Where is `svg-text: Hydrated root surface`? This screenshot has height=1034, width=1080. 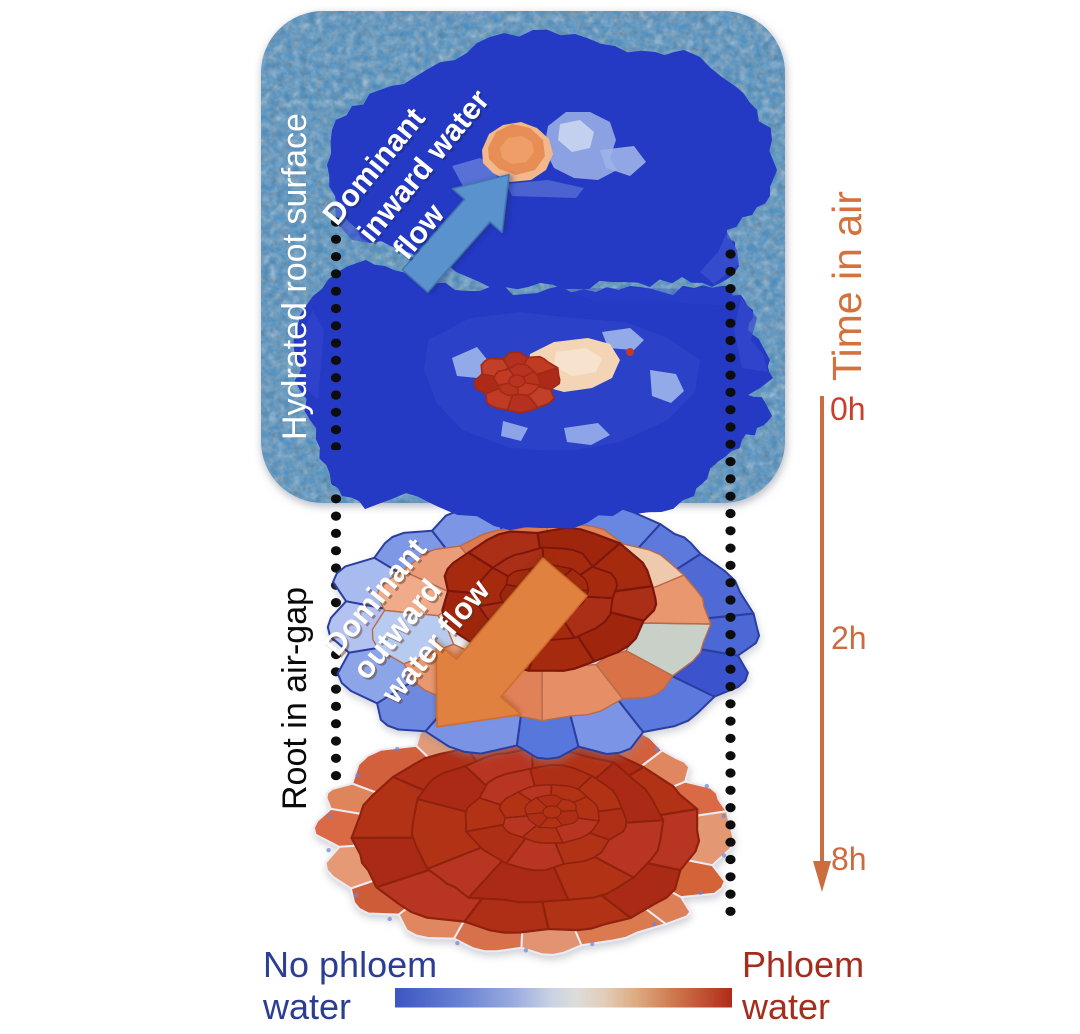
svg-text: Hydrated root surface is located at coordinates (295, 276).